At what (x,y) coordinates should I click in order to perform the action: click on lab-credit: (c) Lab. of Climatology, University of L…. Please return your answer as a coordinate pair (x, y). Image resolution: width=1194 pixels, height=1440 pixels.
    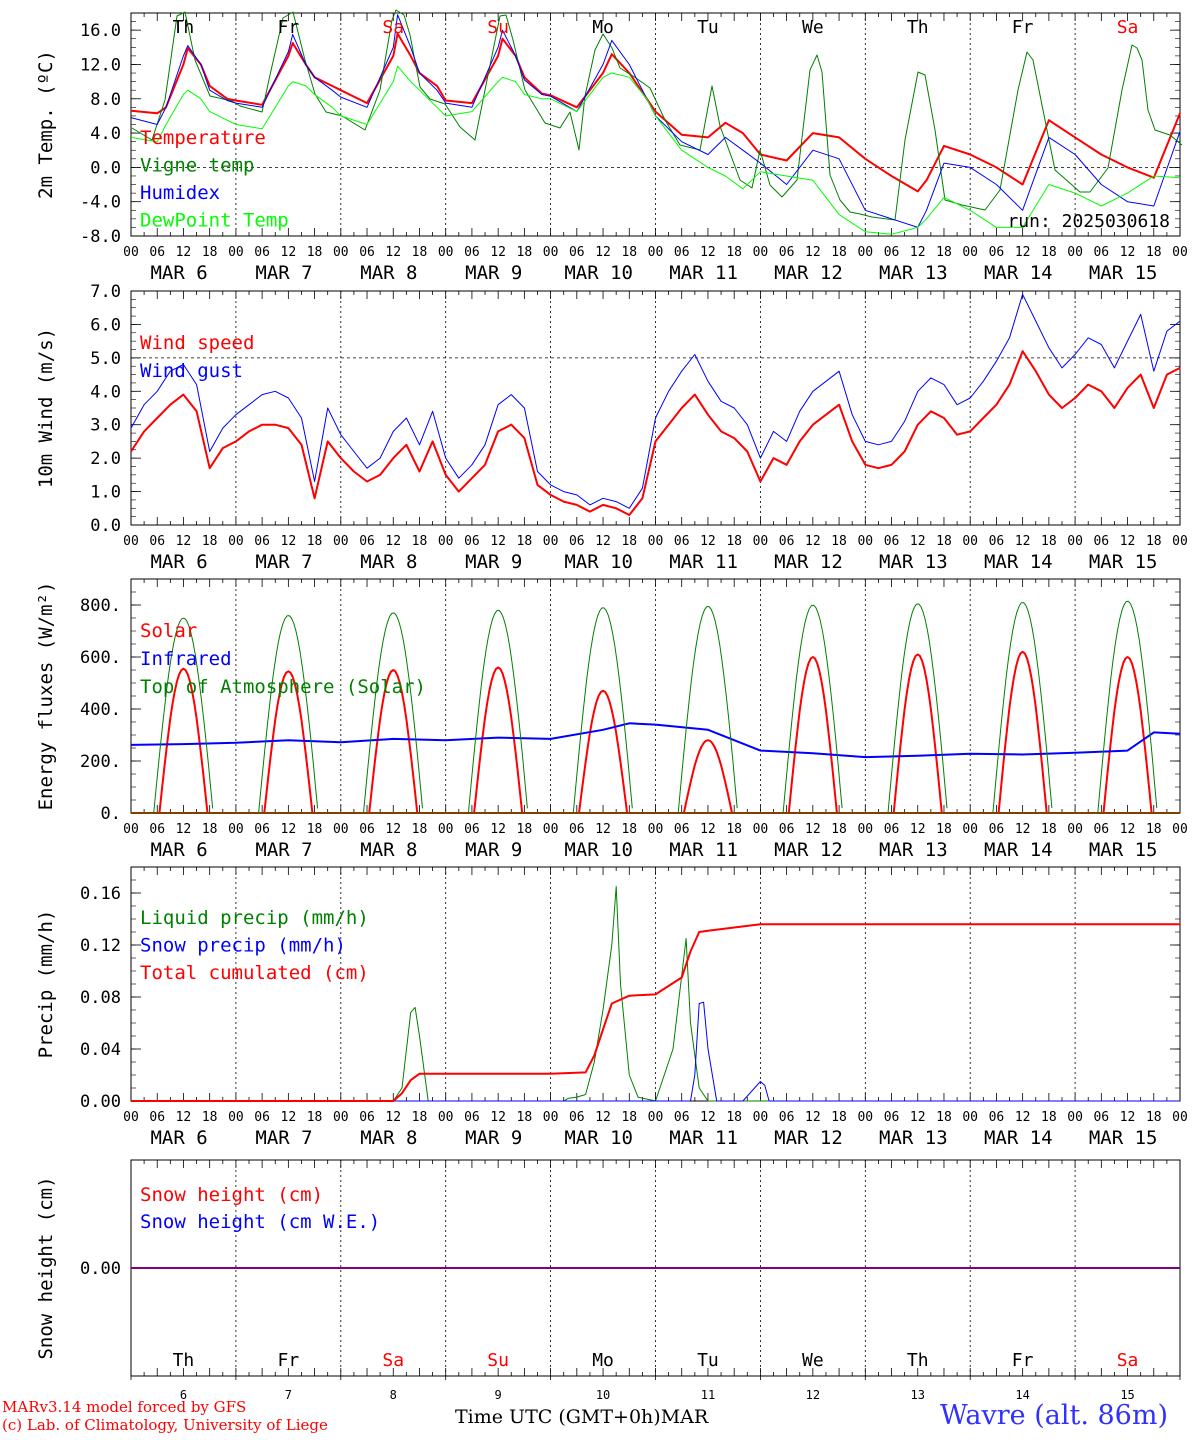
    Looking at the image, I should click on (165, 1425).